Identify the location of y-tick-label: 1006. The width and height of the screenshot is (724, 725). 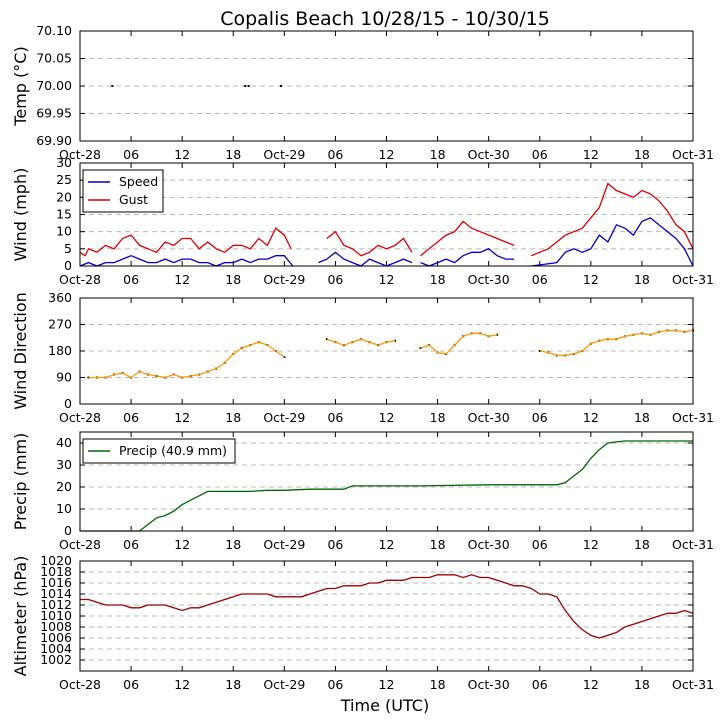
(56, 637).